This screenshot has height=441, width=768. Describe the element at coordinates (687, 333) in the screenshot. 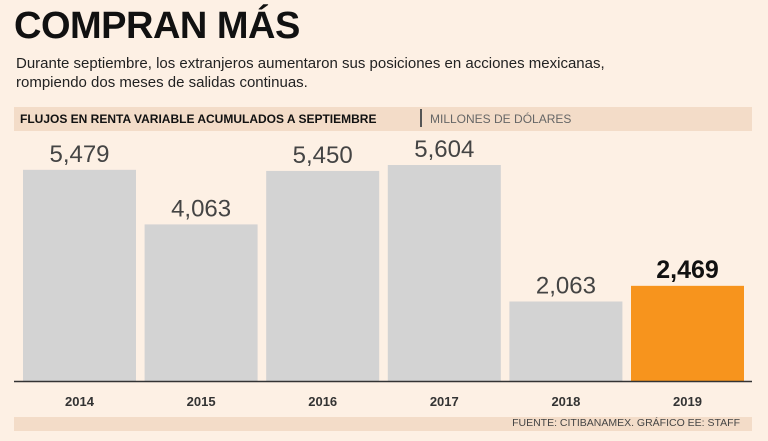

I see `bar-2019` at that location.